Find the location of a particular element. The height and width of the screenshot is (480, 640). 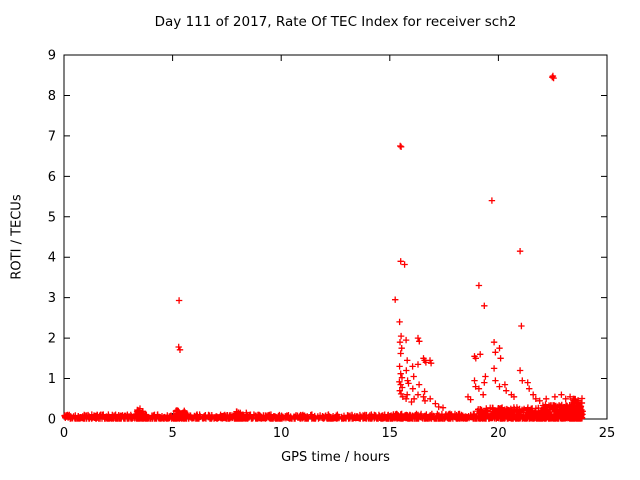

y-tick-label: 7 is located at coordinates (52, 136).